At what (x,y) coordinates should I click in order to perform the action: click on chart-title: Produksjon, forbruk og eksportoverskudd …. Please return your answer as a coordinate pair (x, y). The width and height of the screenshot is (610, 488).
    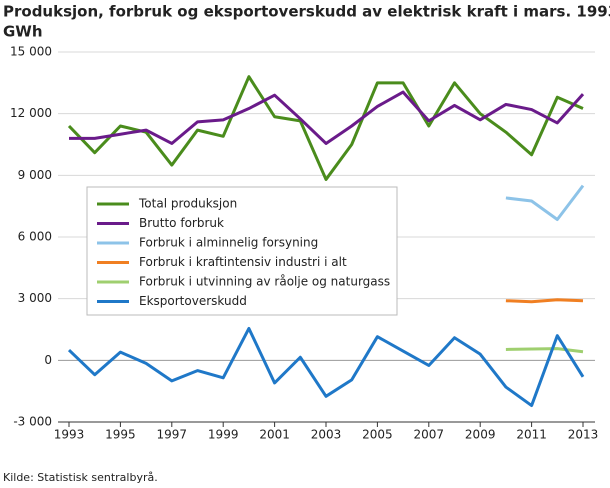
    Looking at the image, I should click on (306, 12).